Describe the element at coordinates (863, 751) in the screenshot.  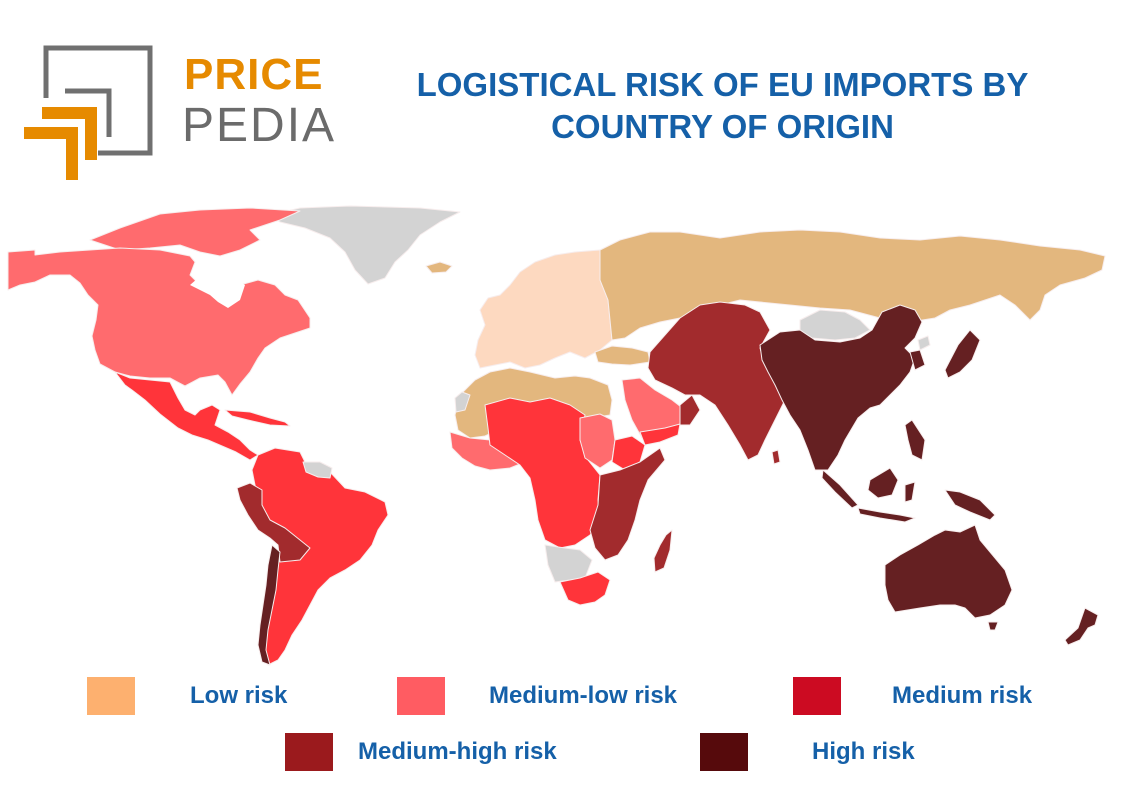
I see `legend-label-high: High risk` at that location.